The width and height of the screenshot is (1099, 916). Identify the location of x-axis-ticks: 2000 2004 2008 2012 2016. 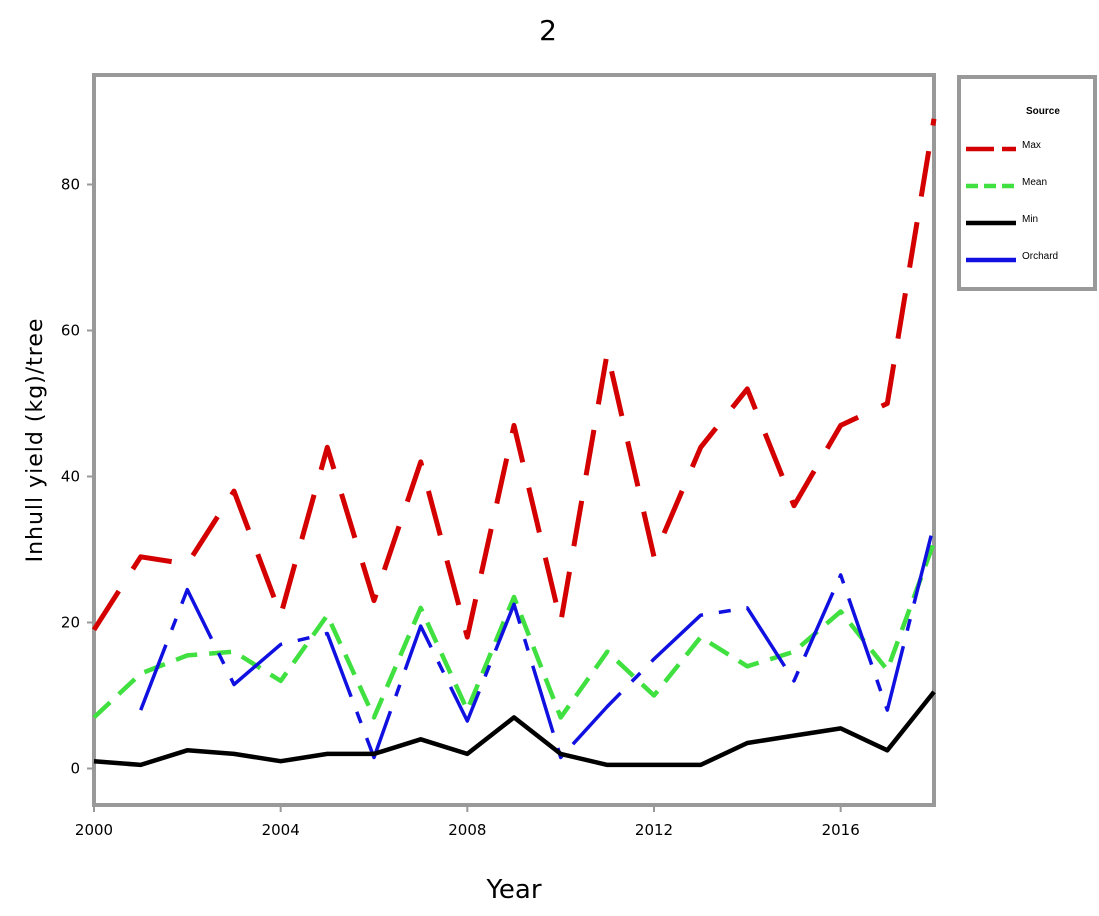
(467, 822).